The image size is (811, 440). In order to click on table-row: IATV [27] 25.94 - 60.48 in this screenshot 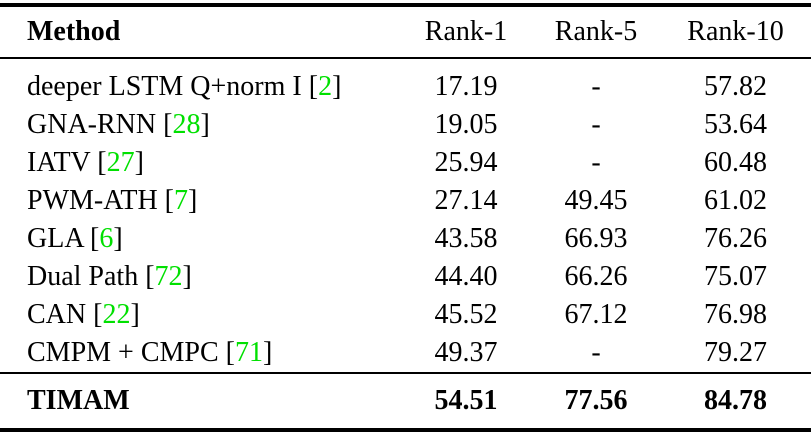, I will do `click(405, 163)`.